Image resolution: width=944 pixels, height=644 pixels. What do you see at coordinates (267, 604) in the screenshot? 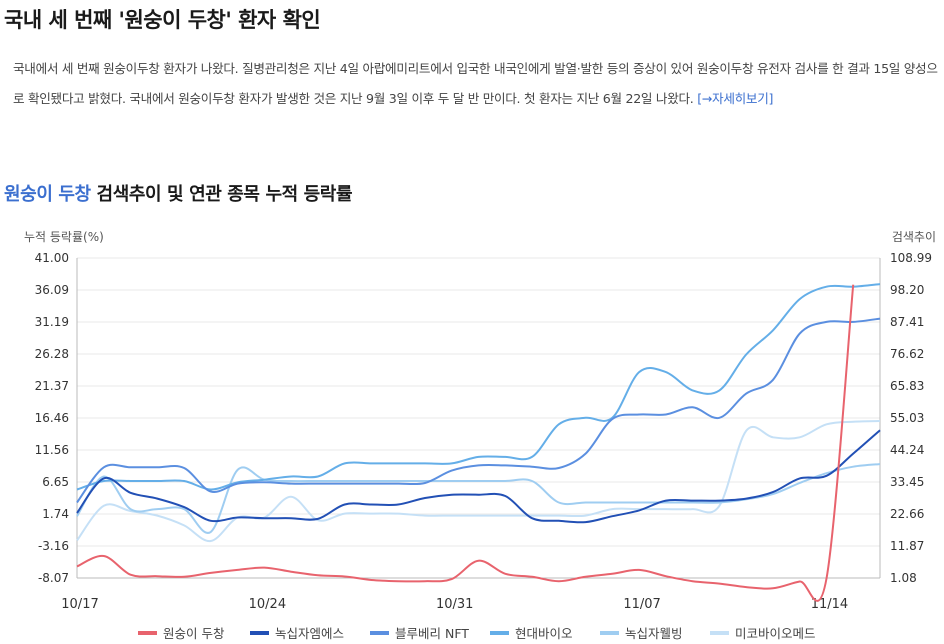
I see `x-tick-label: 10/24` at bounding box center [267, 604].